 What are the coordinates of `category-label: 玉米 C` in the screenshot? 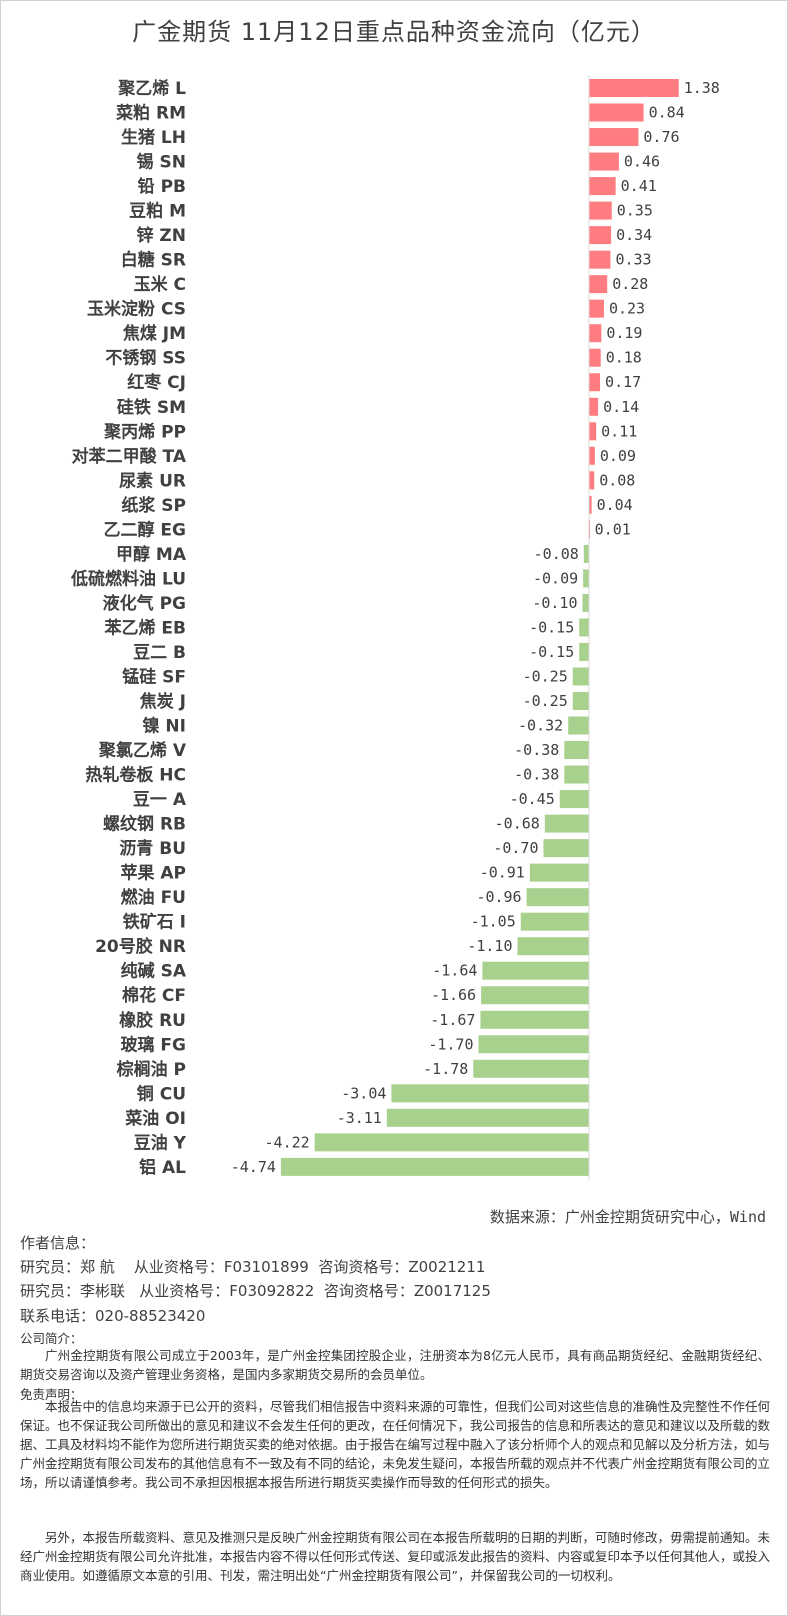 It's located at (160, 284).